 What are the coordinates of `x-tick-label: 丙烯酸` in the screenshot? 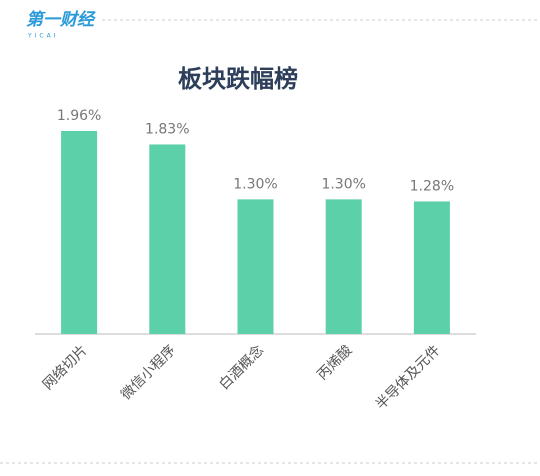 It's located at (334, 362).